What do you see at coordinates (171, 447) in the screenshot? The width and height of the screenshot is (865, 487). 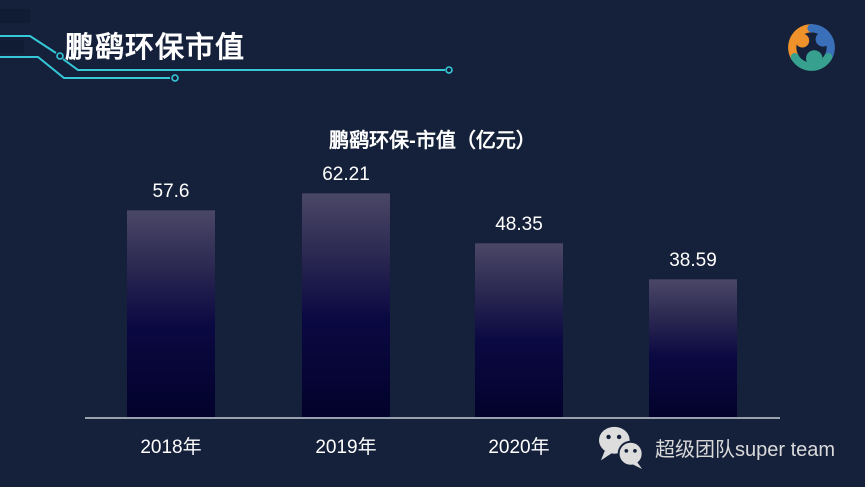 I see `x-axis-tick-label: 2018年` at bounding box center [171, 447].